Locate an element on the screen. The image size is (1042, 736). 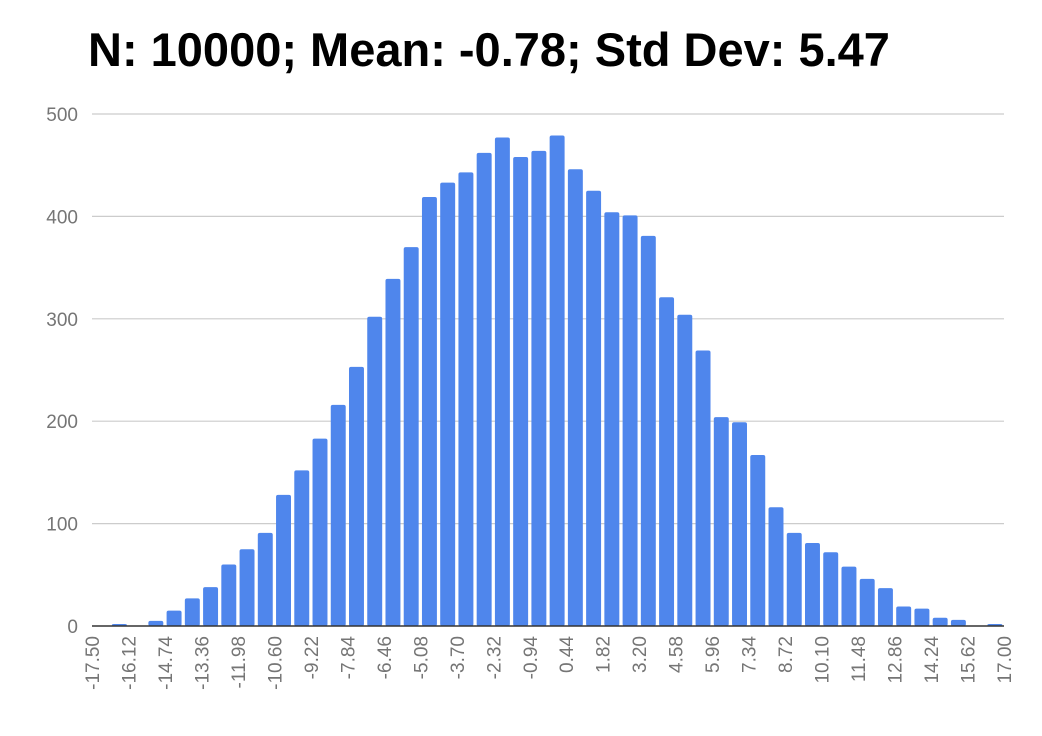
y-tick-labels: 0 100 200 300 400 500 is located at coordinates (62, 371).